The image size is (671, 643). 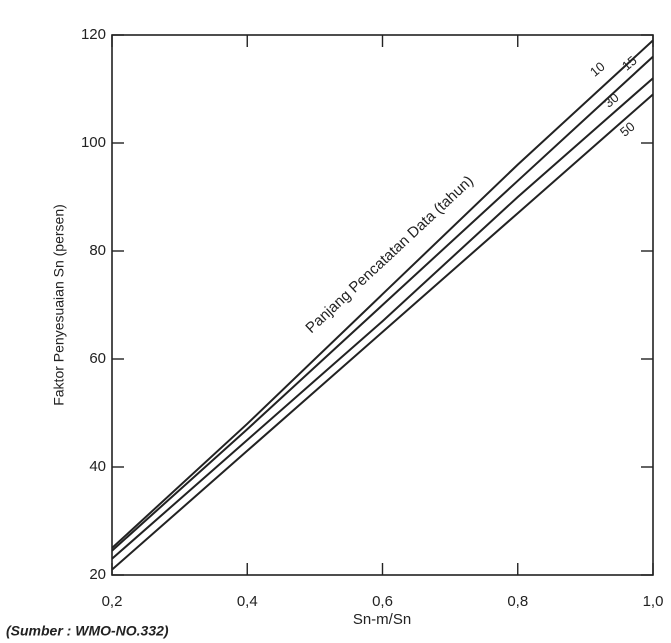 What do you see at coordinates (87, 631) in the screenshot?
I see `source-note: (Sumber : WMO-NO.332)` at bounding box center [87, 631].